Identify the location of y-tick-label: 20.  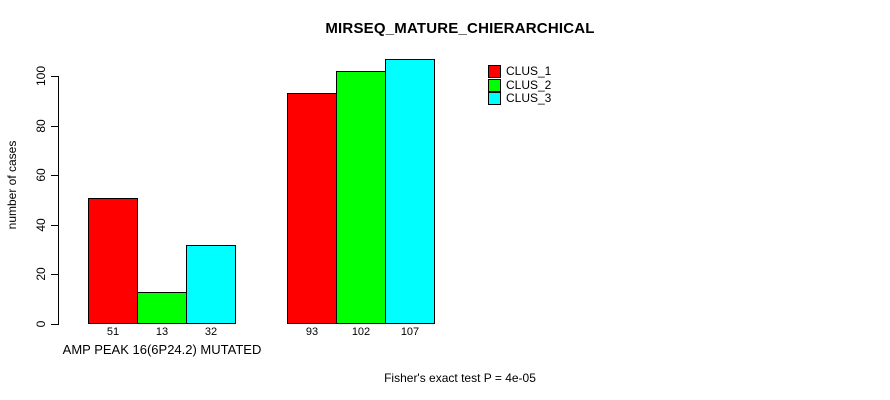
(41, 274).